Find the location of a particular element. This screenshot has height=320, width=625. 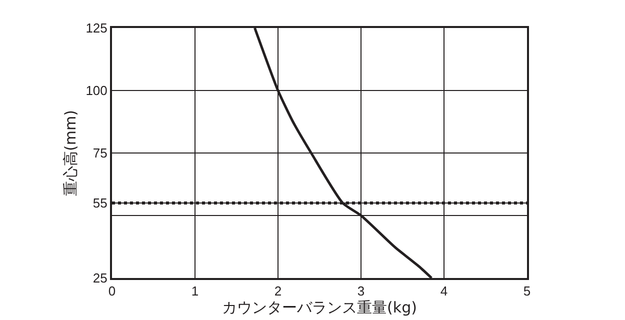

x-tick-label: 1 is located at coordinates (195, 291).